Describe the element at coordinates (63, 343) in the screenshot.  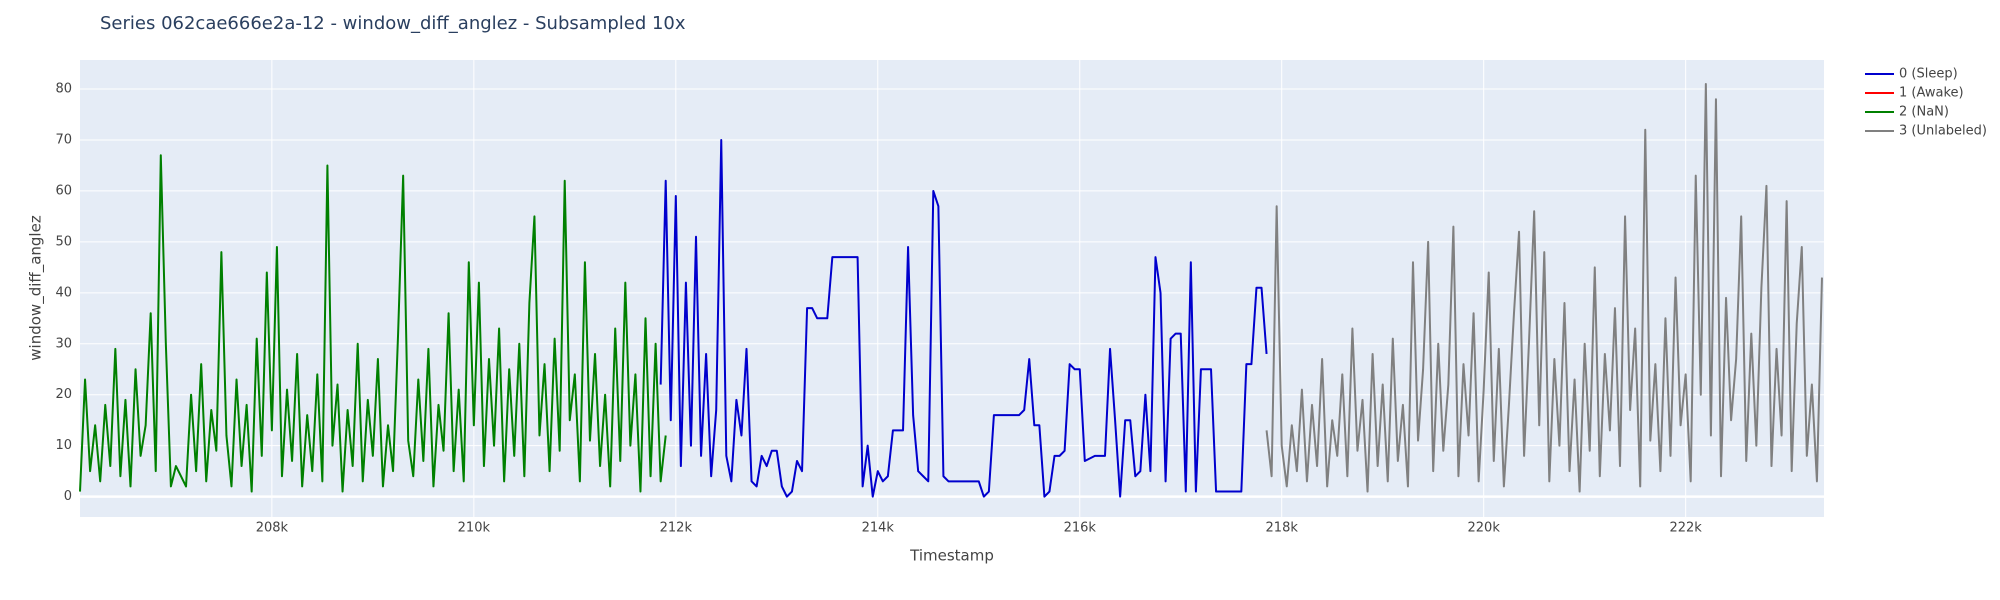
I see `y-tick-label: 30` at that location.